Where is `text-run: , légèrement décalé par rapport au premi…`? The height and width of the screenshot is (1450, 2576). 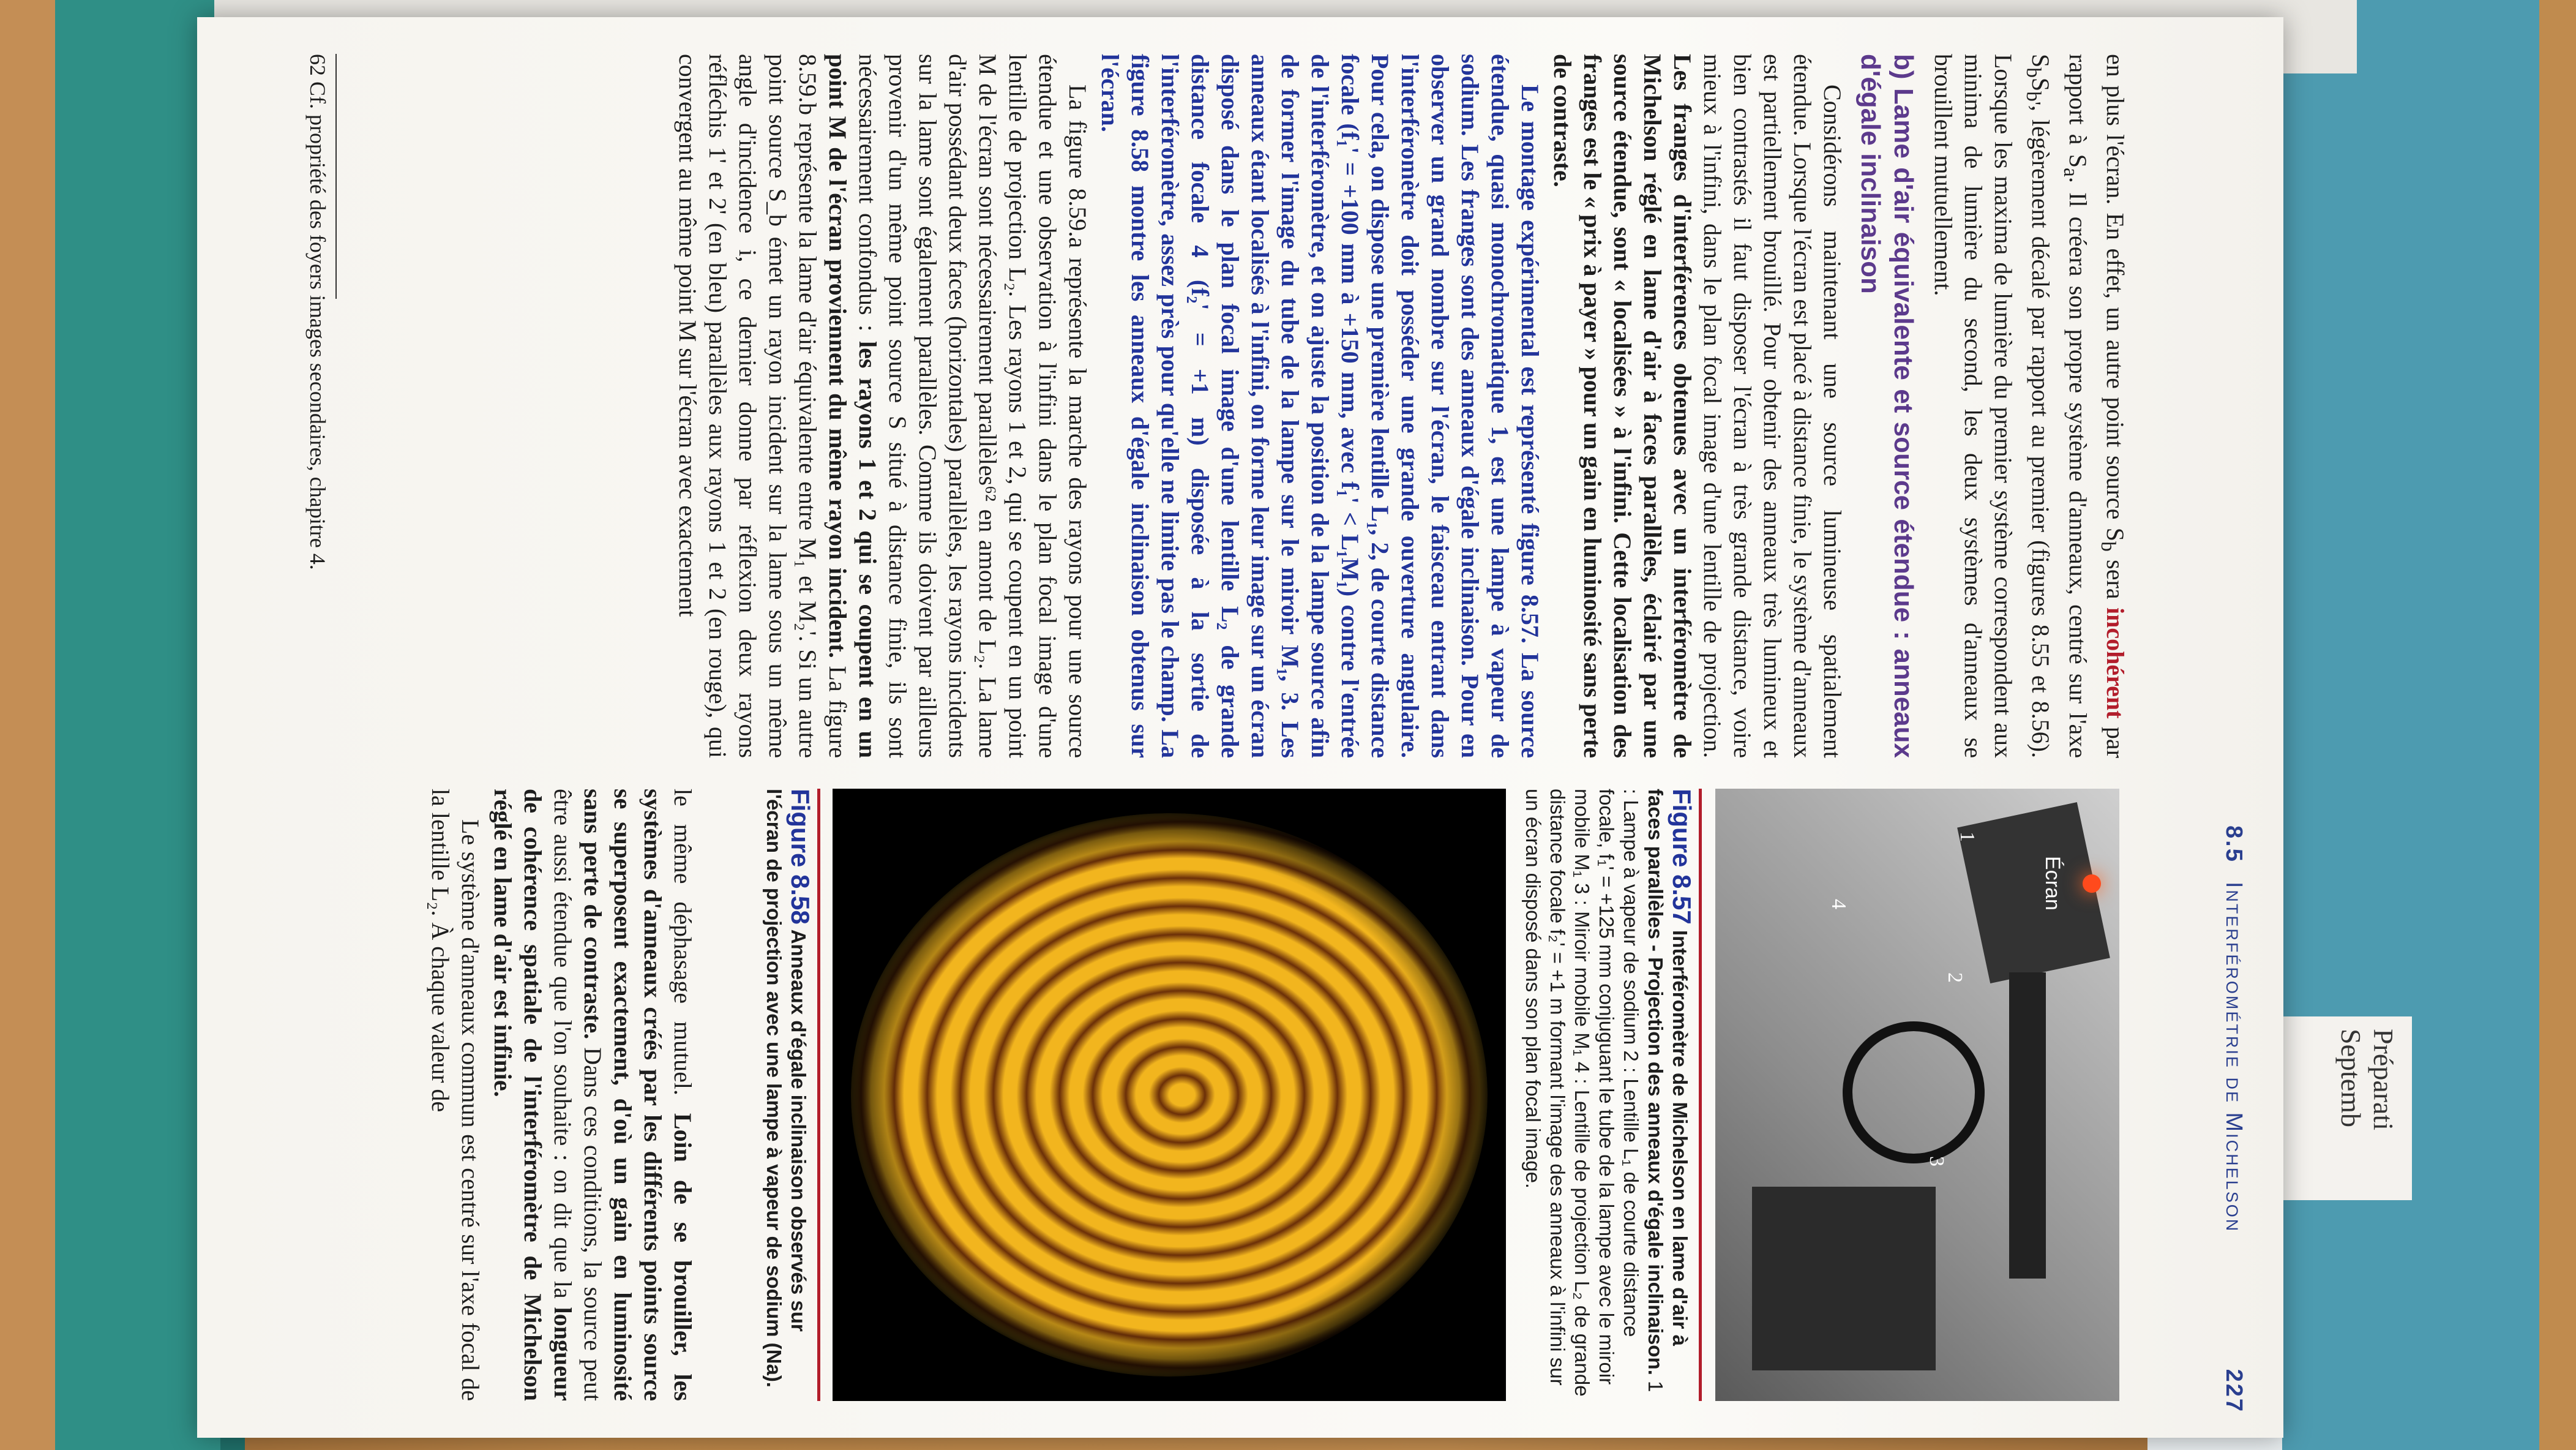
text-run: , légèrement décalé par rapport au premi… is located at coordinates (1992, 406).